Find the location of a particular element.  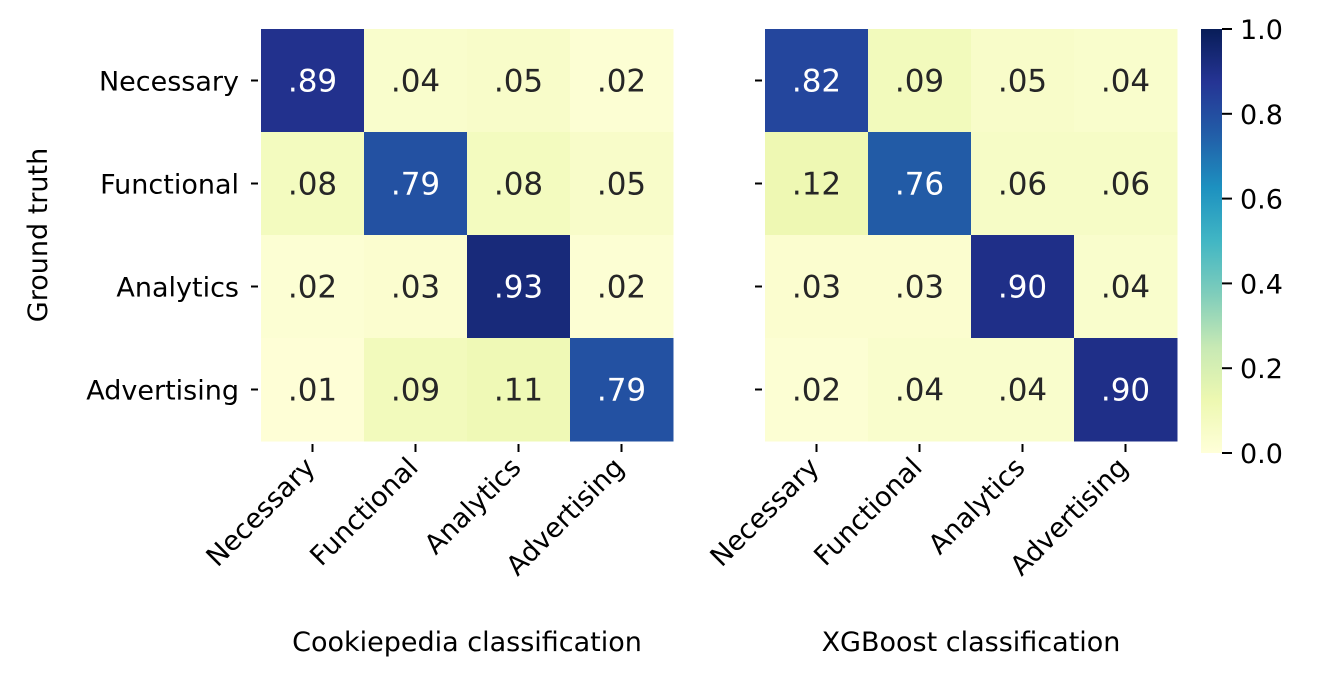

colorbar: 0.0 0.2 0.4 0.6 0.8 1.0 is located at coordinates (1242, 242).